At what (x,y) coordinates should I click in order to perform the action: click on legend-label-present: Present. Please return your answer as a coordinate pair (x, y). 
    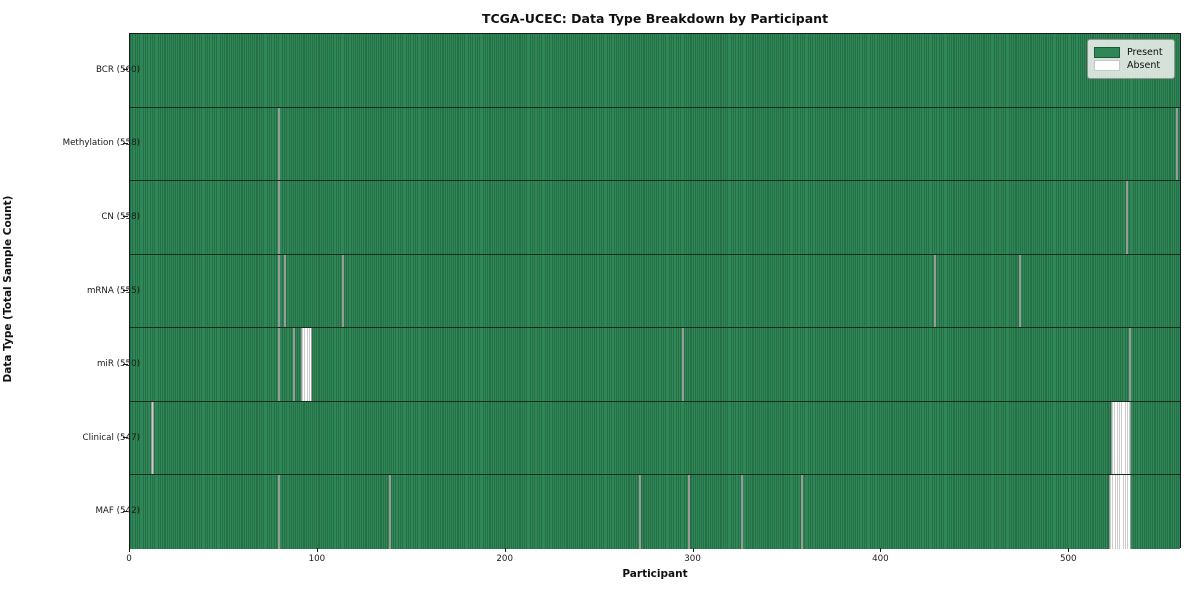
    Looking at the image, I should click on (1145, 52).